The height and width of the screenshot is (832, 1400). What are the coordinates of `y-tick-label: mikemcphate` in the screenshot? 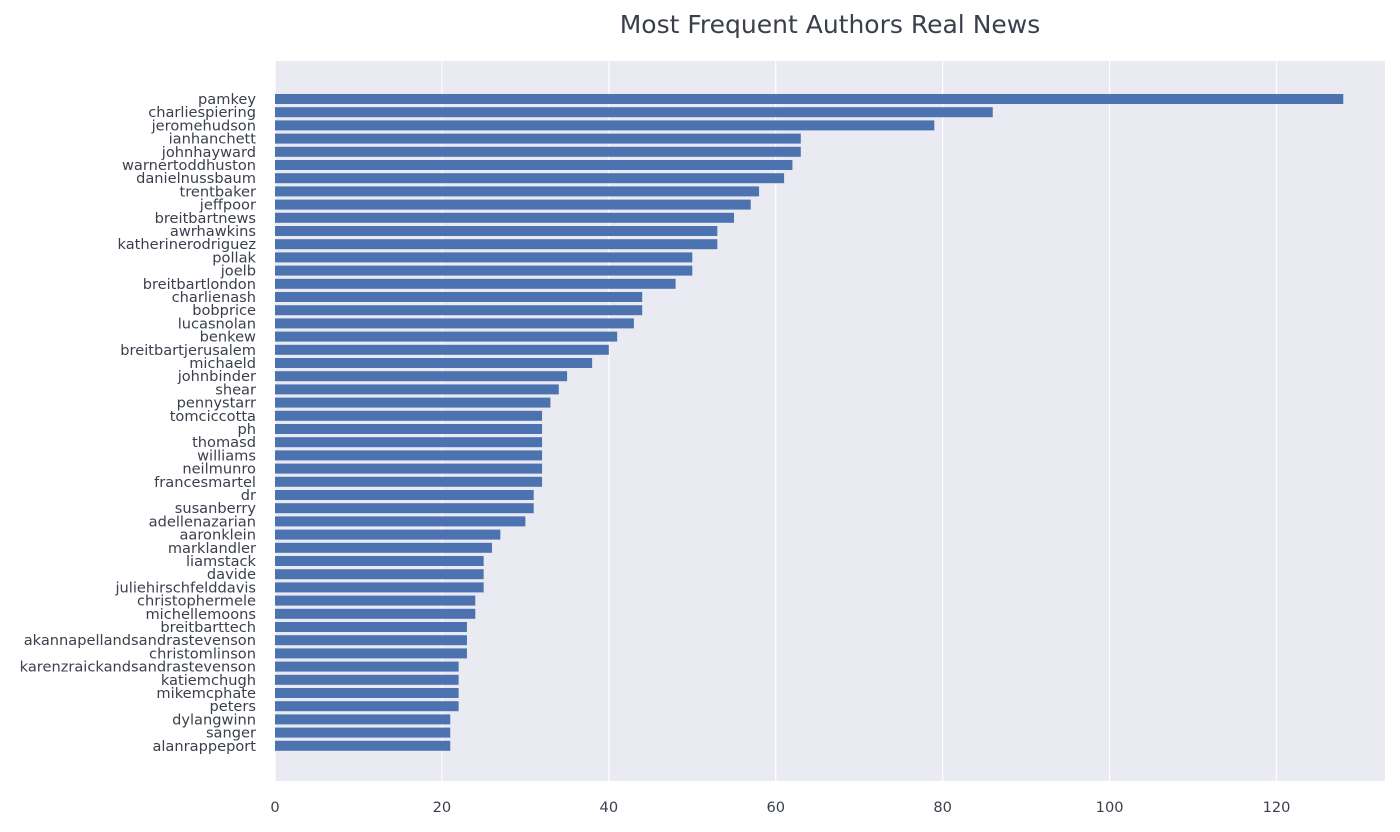 It's located at (206, 693).